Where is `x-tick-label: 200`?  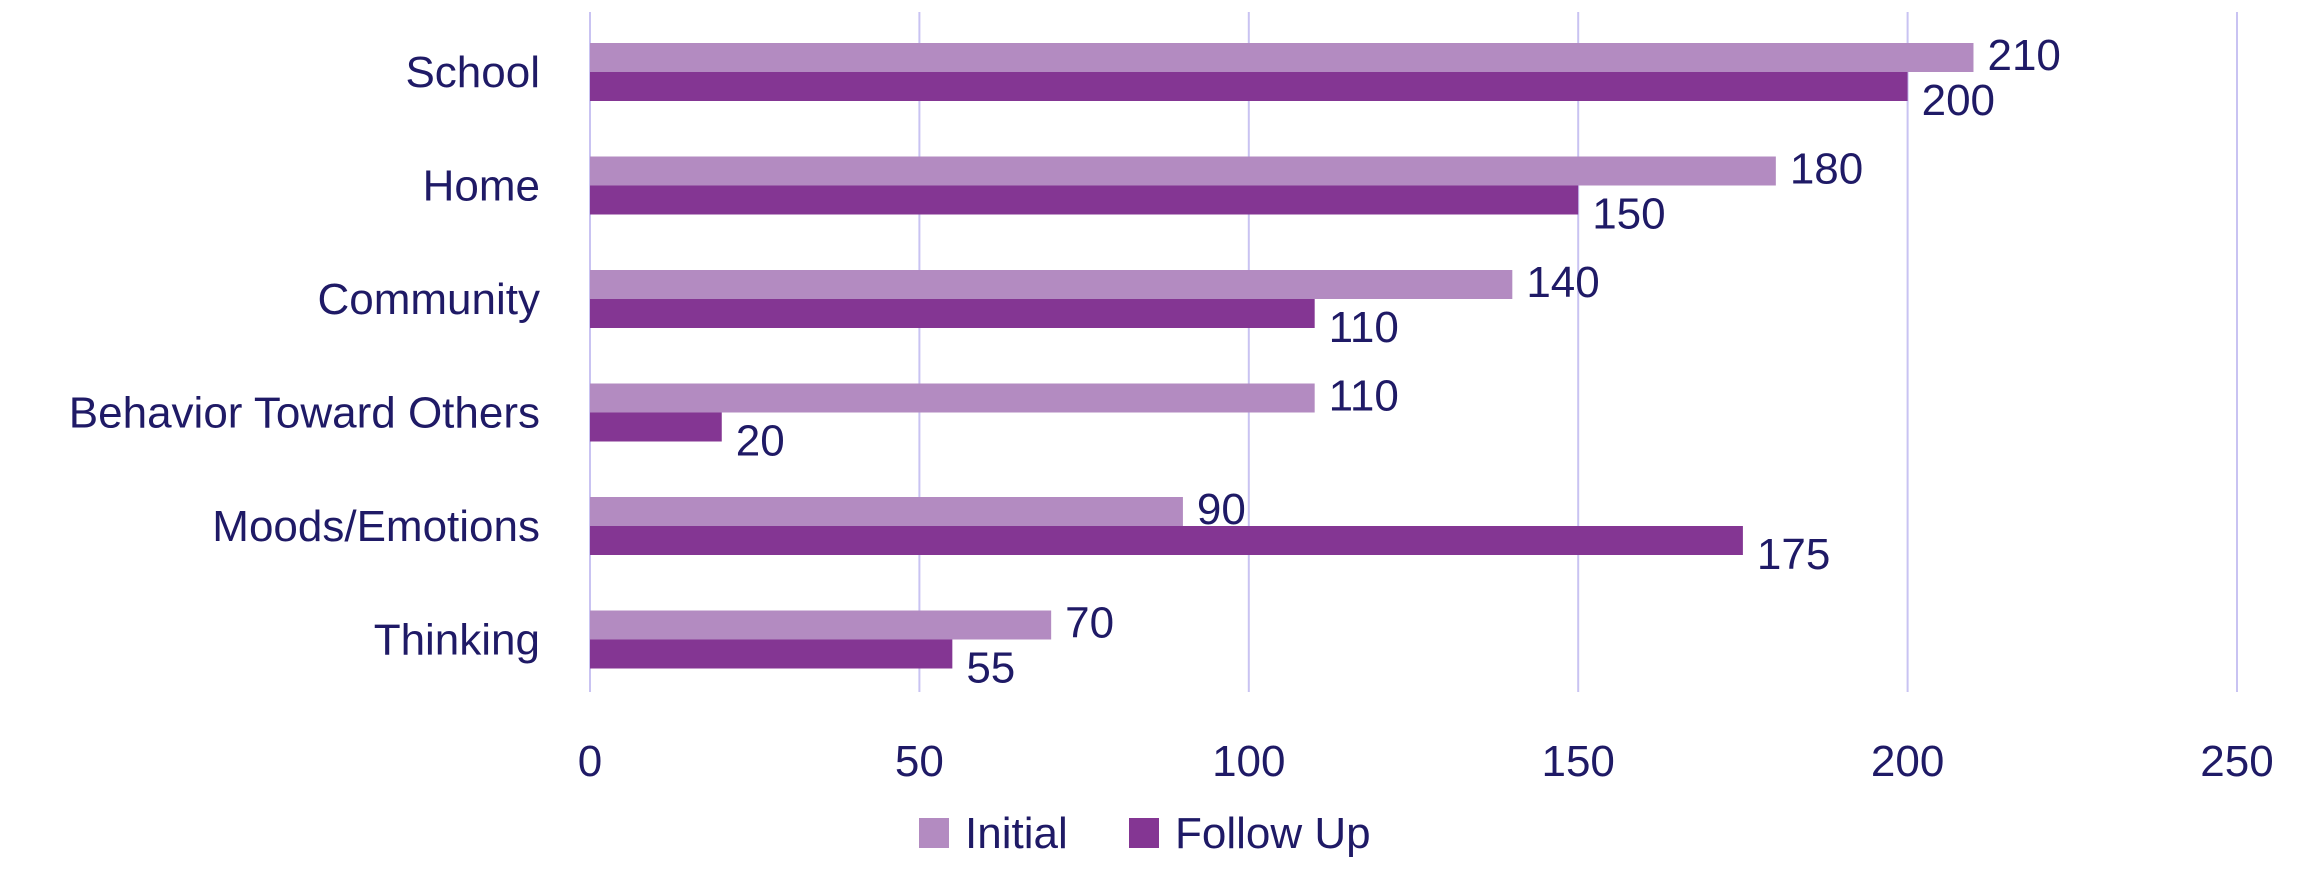
x-tick-label: 200 is located at coordinates (1907, 761).